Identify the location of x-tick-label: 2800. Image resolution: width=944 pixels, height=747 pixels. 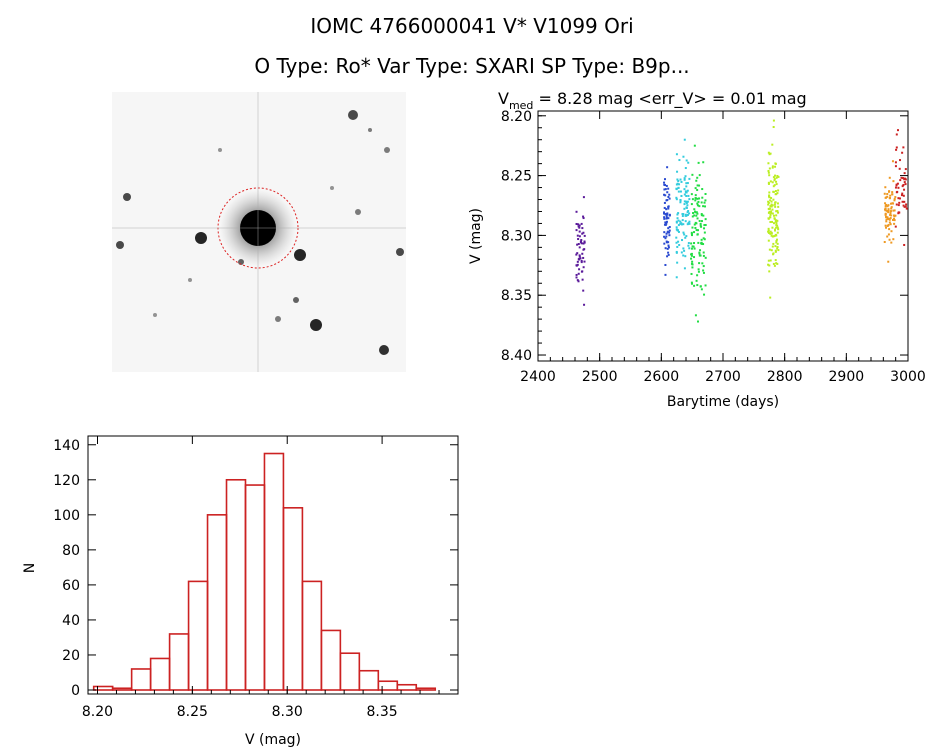
(785, 377).